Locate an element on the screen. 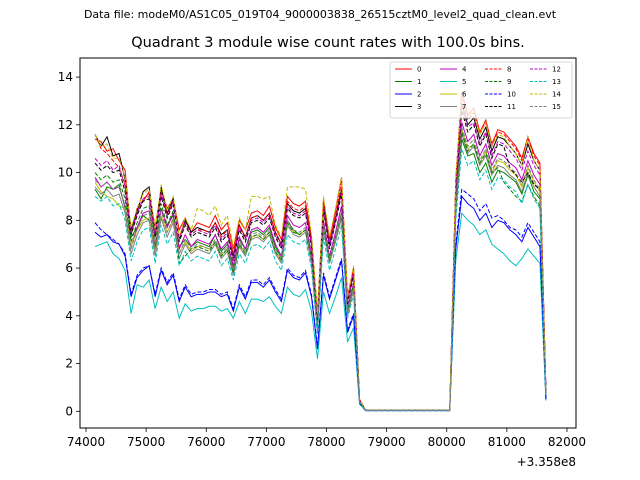 This screenshot has height=480, width=640. legend-label-4: 4 is located at coordinates (464, 70).